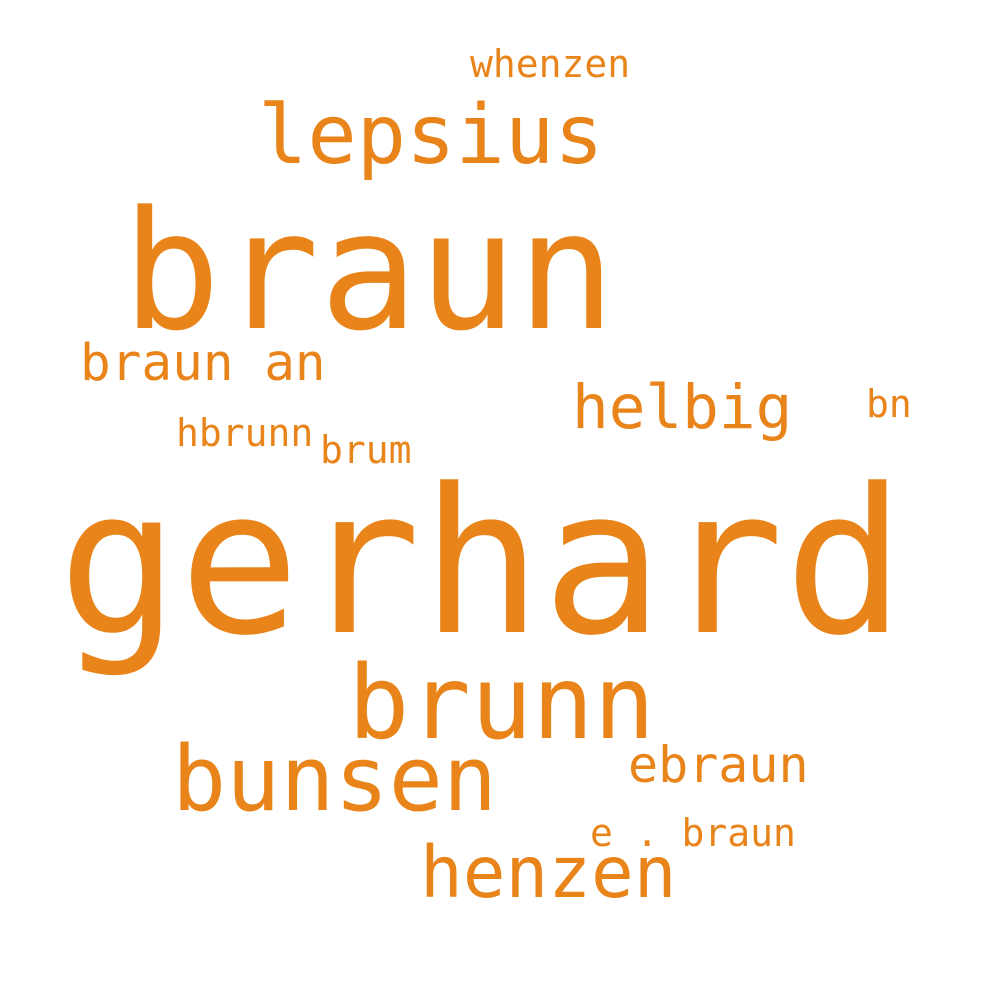 The image size is (1000, 1000). I want to click on word: henzen, so click(548, 872).